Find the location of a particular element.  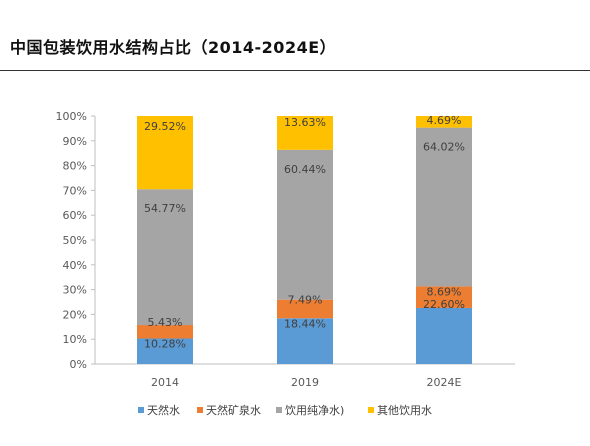

y-tick-label: 10% is located at coordinates (75, 339).